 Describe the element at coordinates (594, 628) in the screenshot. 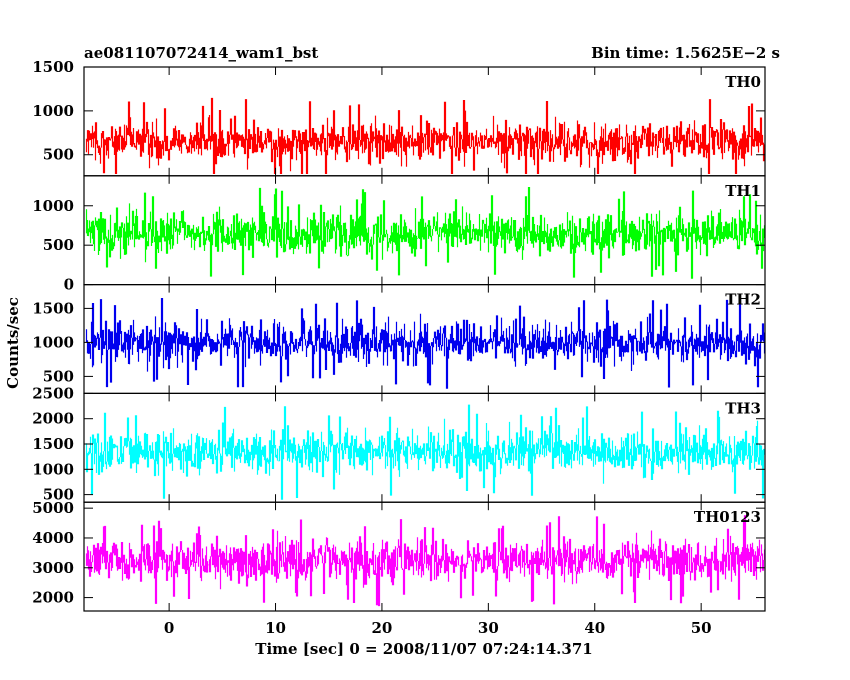

I see `x-tick-label: 40` at that location.